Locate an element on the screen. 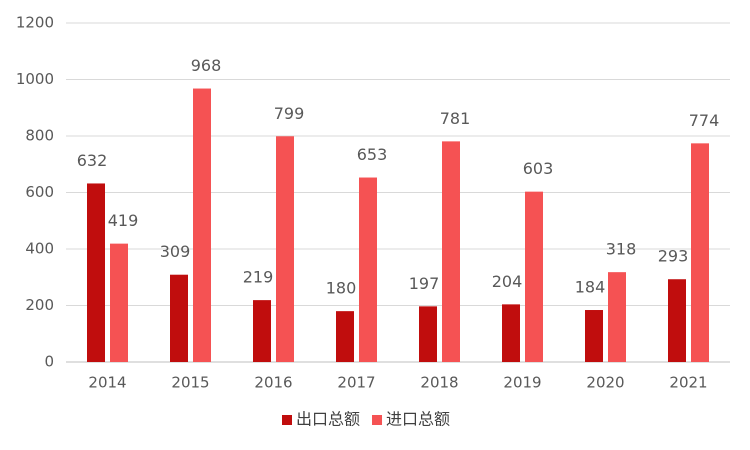  y-tick-label: 600 is located at coordinates (39, 192).